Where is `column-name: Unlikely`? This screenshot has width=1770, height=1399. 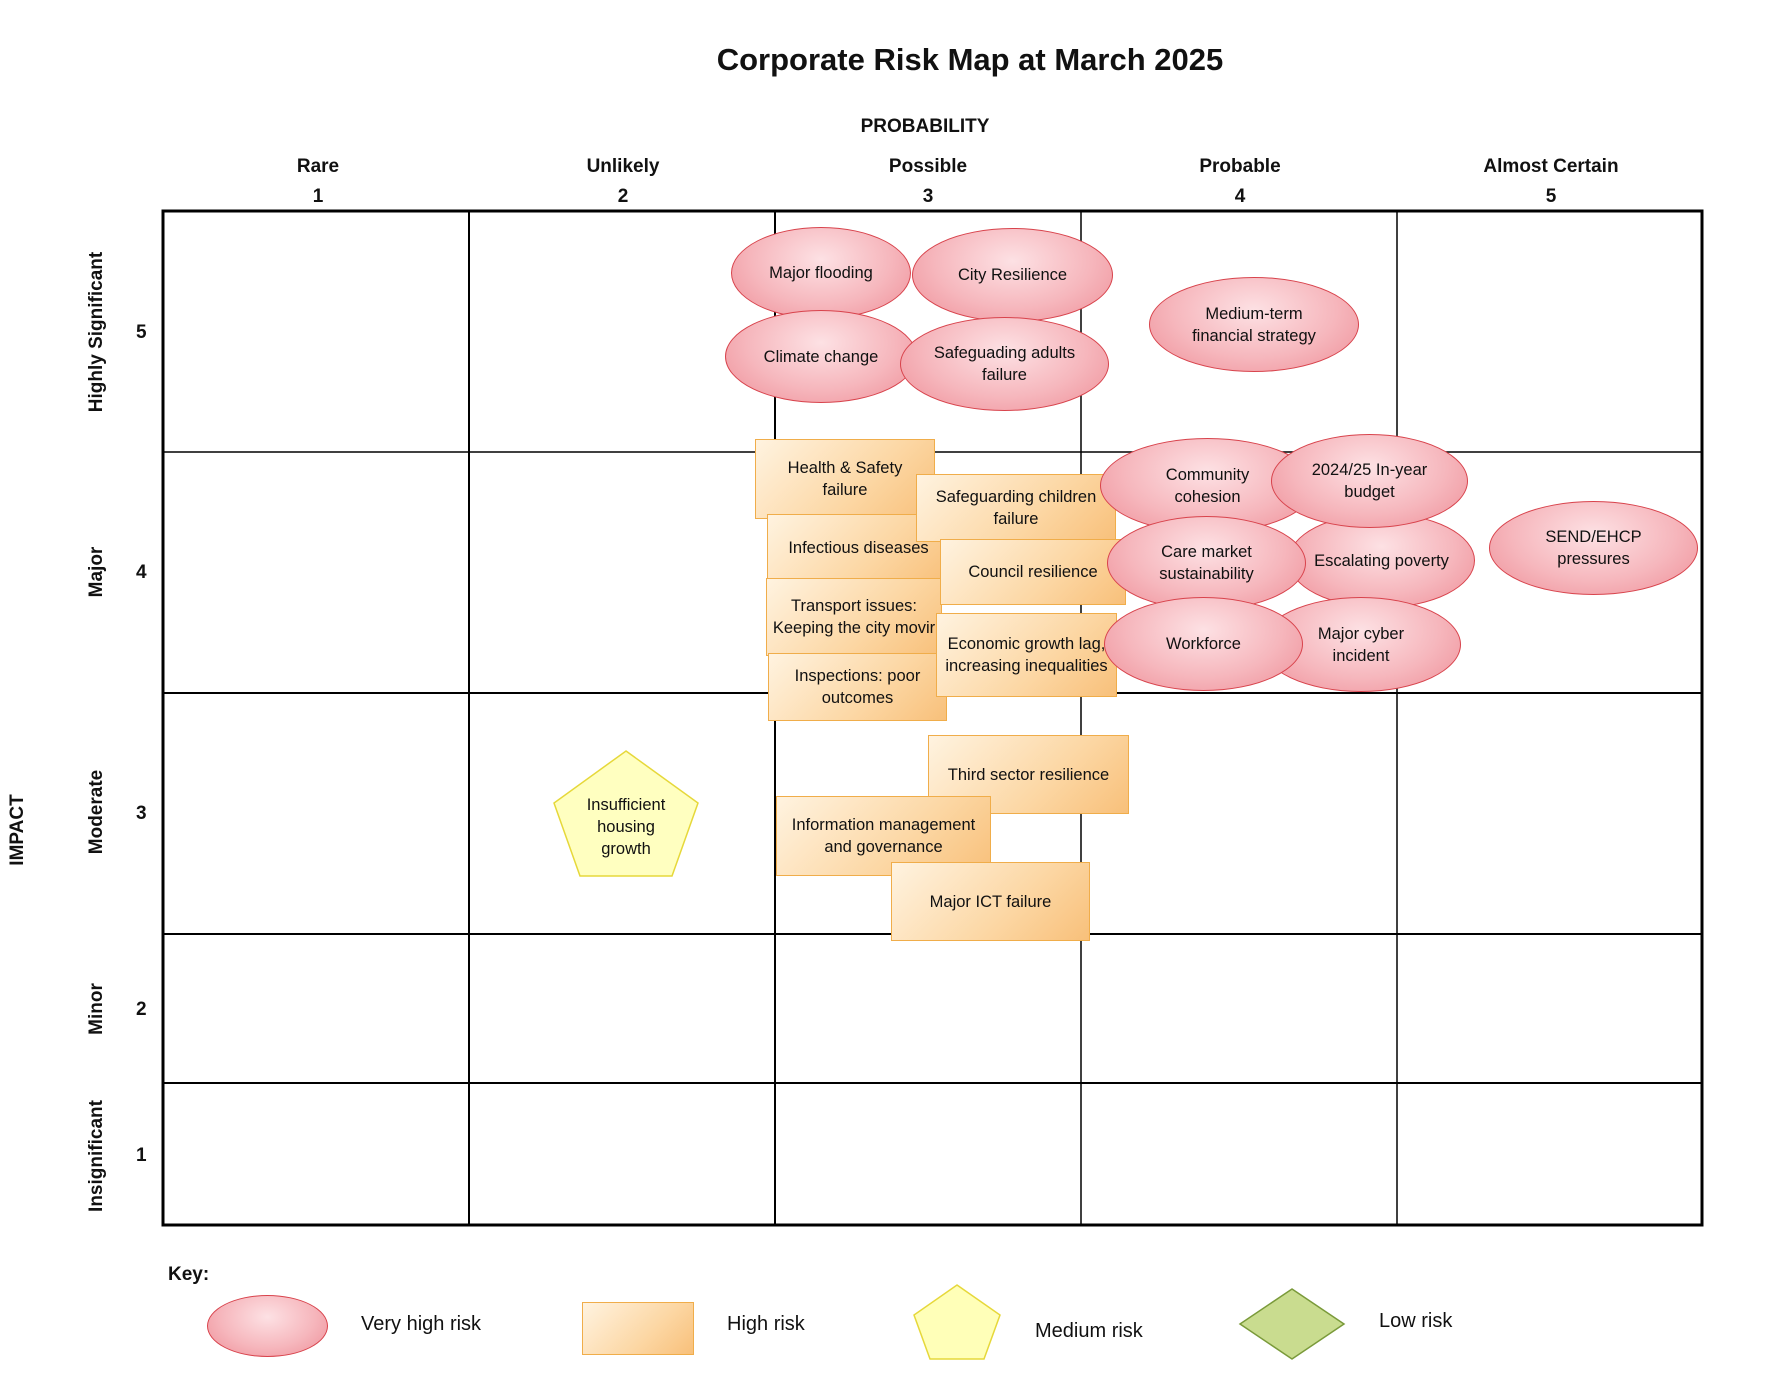
column-name: Unlikely is located at coordinates (623, 166).